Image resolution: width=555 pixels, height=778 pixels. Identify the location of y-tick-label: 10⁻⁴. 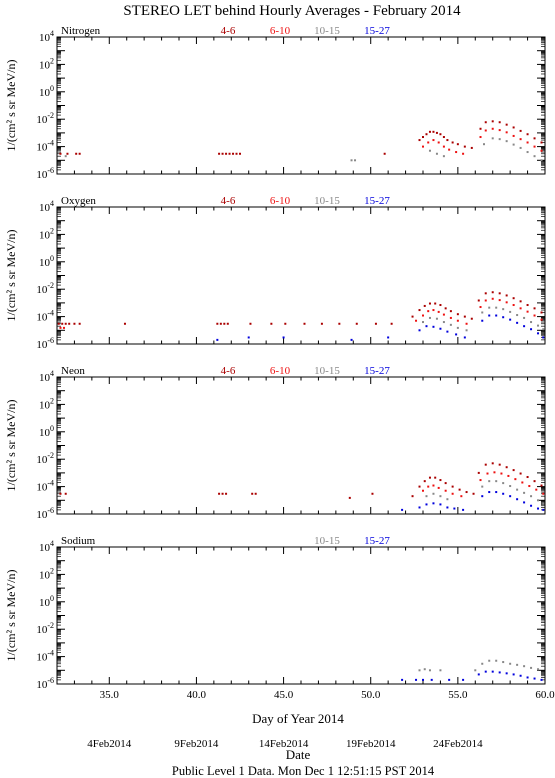
(45, 656).